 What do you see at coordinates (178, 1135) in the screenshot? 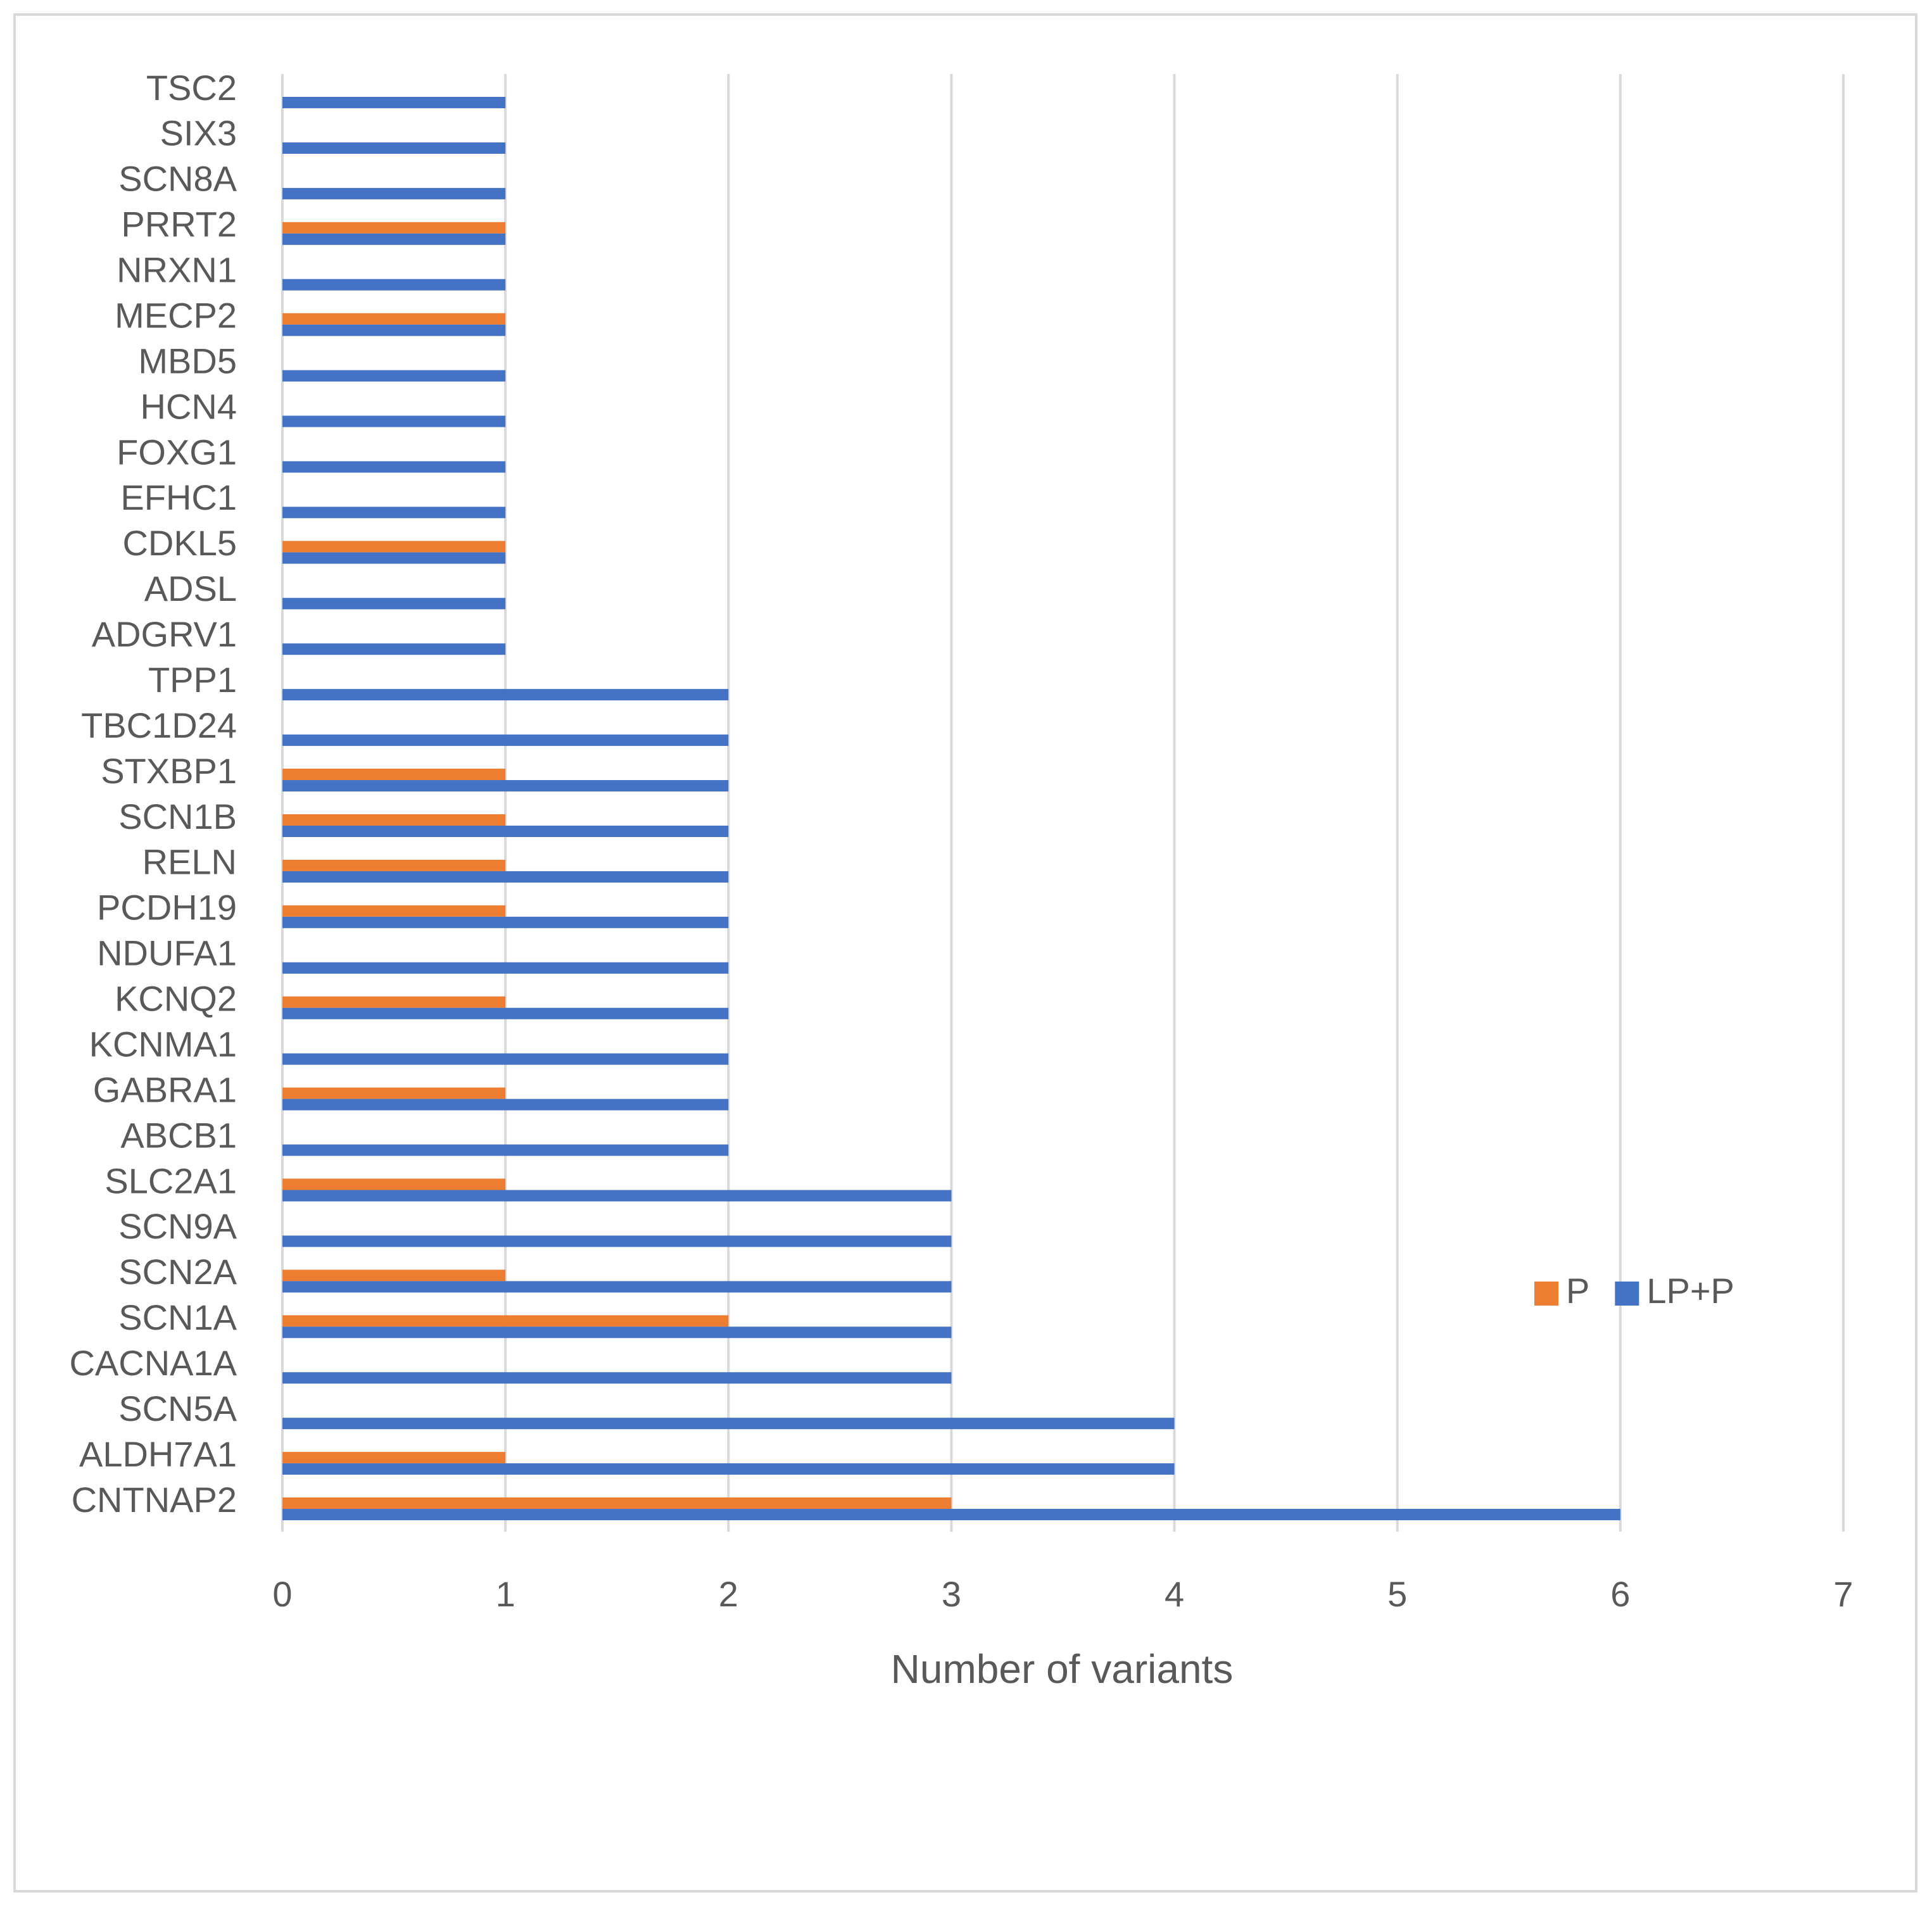
I see `y-tick-label: ABCB1` at bounding box center [178, 1135].